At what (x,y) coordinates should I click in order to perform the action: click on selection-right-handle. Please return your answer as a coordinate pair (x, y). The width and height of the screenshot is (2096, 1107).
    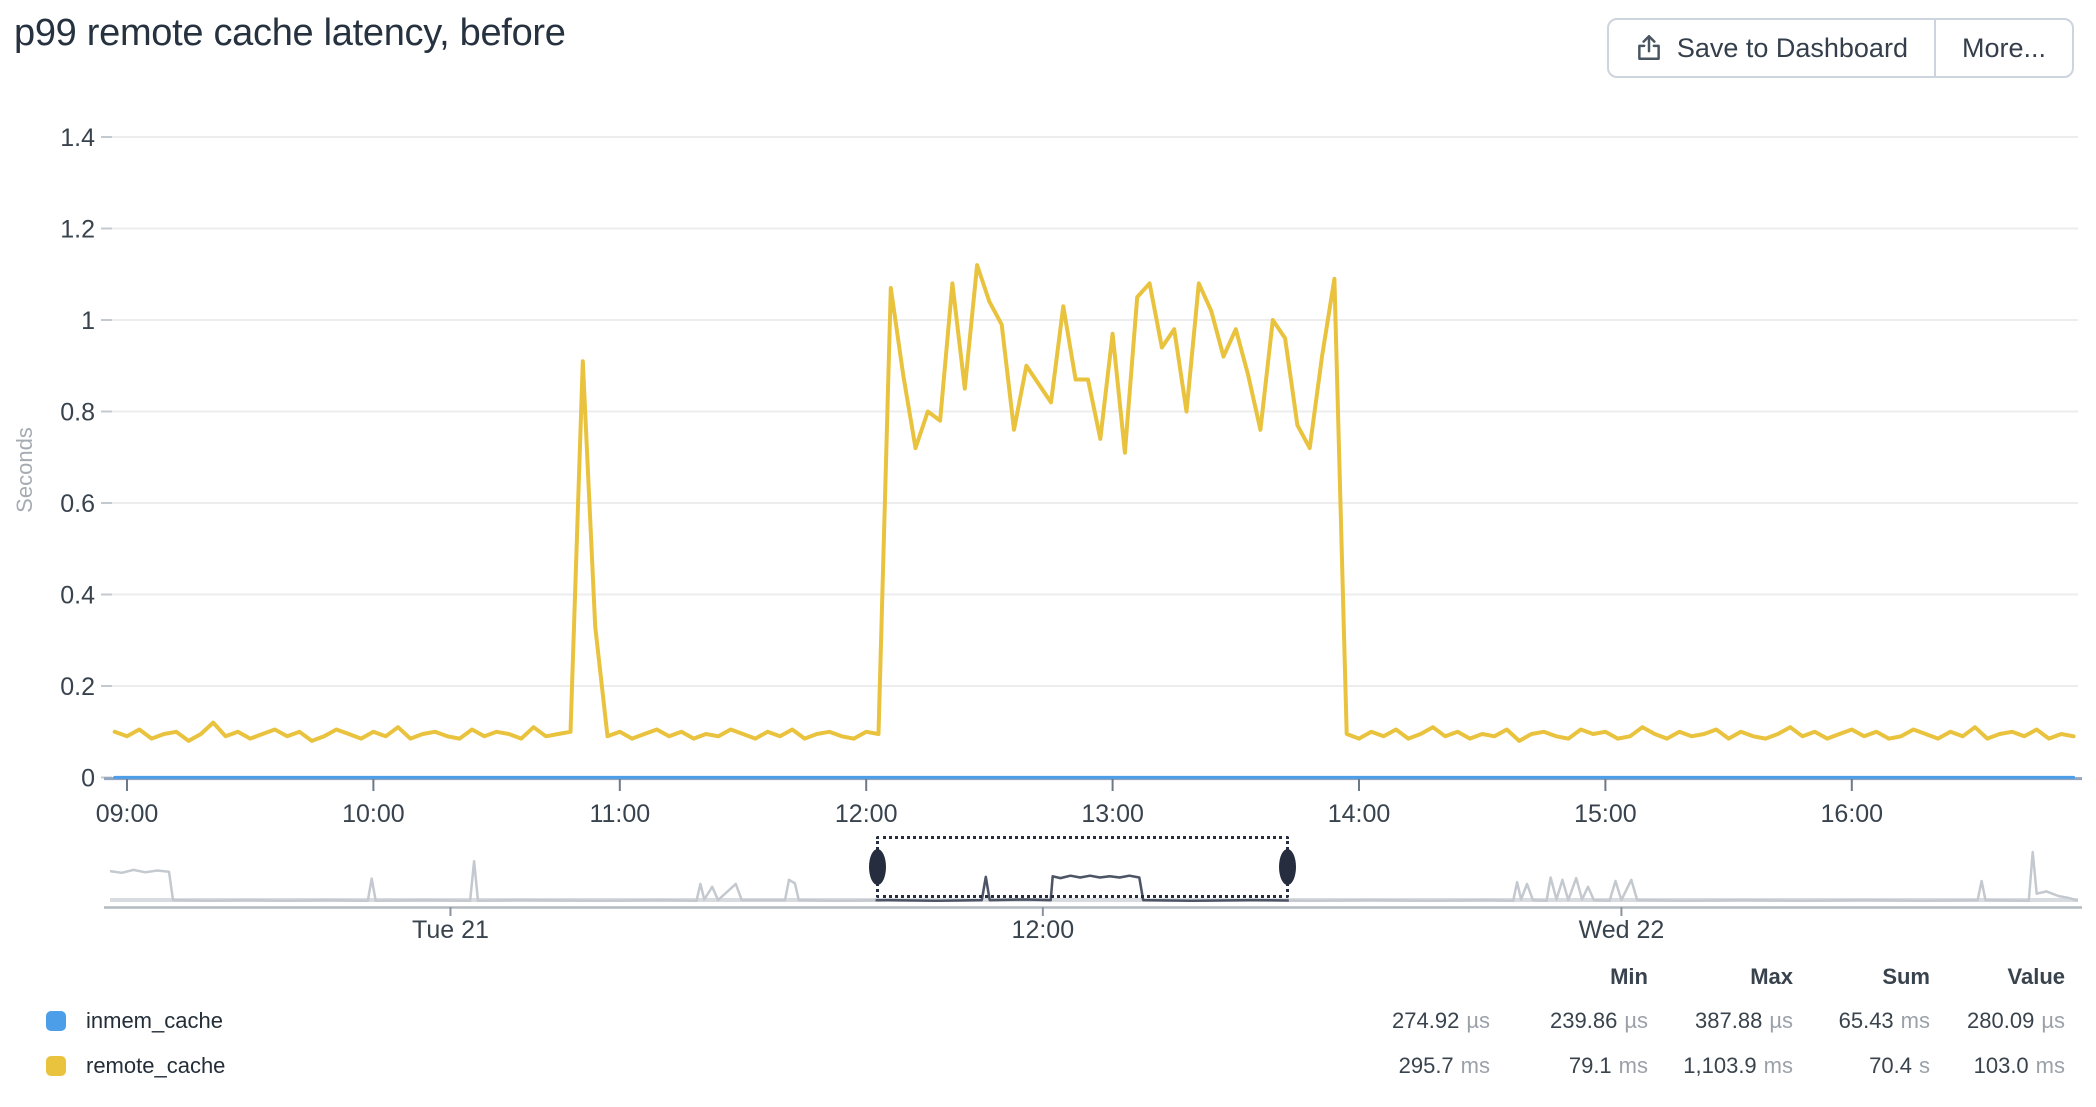
    Looking at the image, I should click on (1287, 867).